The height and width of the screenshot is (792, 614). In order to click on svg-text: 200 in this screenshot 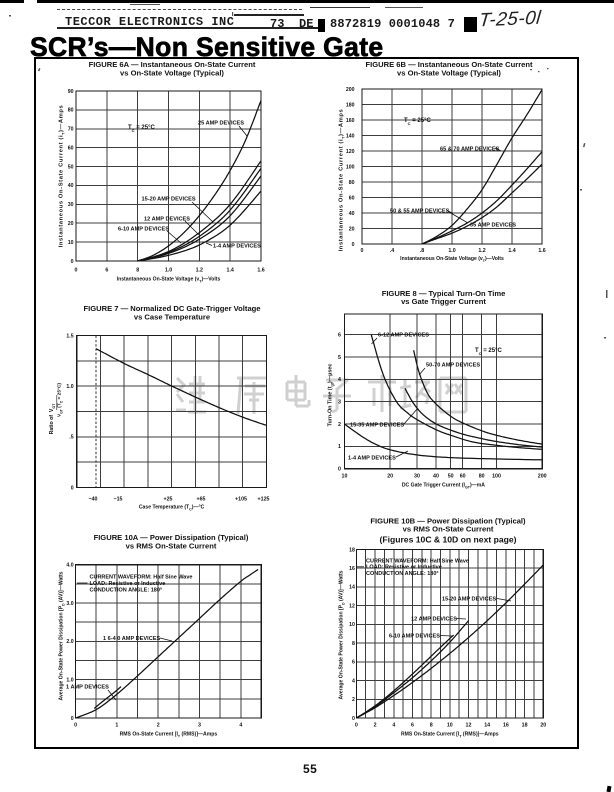, I will do `click(350, 90)`.